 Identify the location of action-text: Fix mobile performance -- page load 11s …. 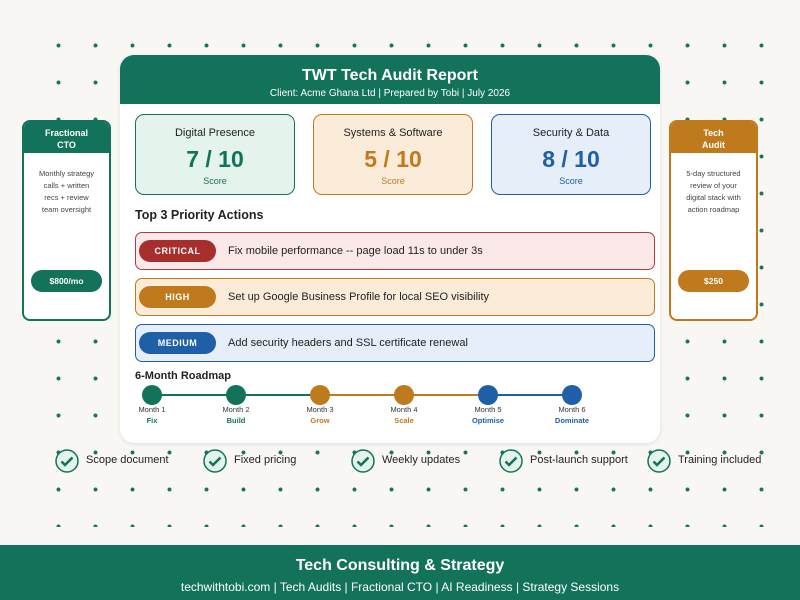
(355, 251).